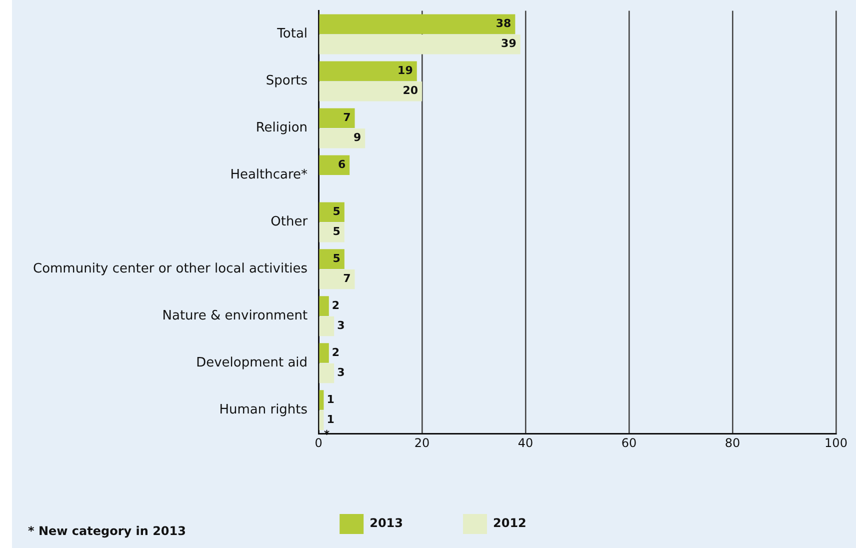 The width and height of the screenshot is (856, 548). Describe the element at coordinates (508, 43) in the screenshot. I see `data-label: 39` at that location.